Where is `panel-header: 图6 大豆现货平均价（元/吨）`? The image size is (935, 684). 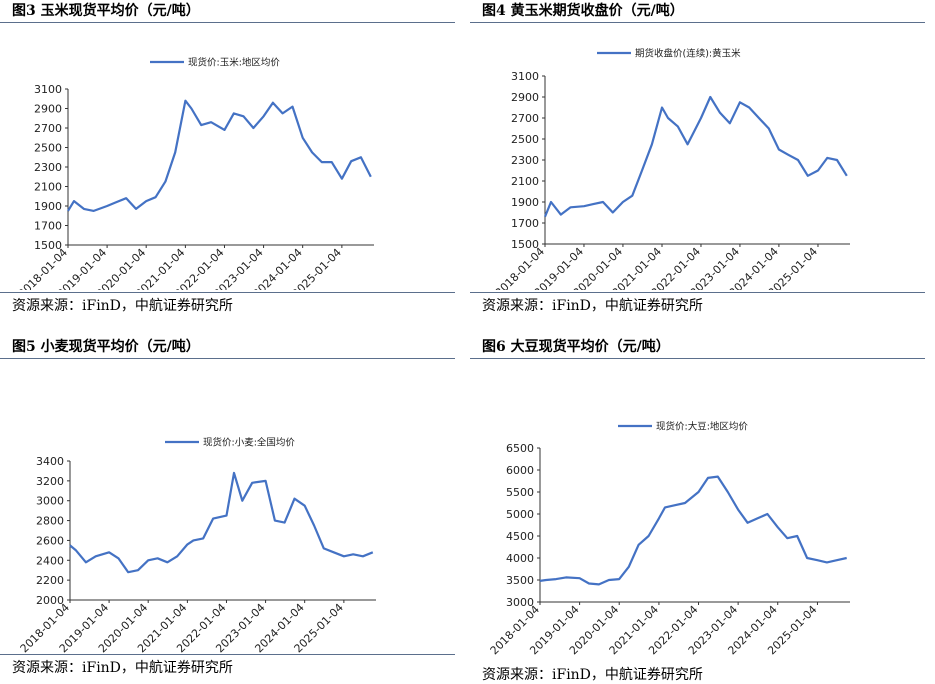
panel-header: 图6 大豆现货平均价（元/吨） is located at coordinates (697, 347).